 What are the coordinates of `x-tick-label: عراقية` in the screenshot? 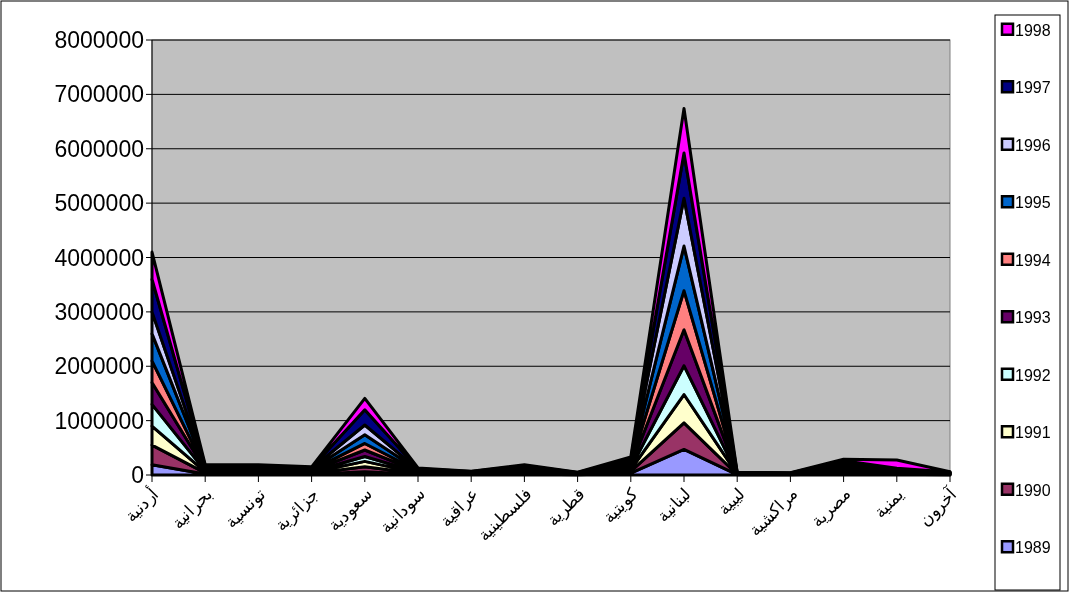 It's located at (459, 508).